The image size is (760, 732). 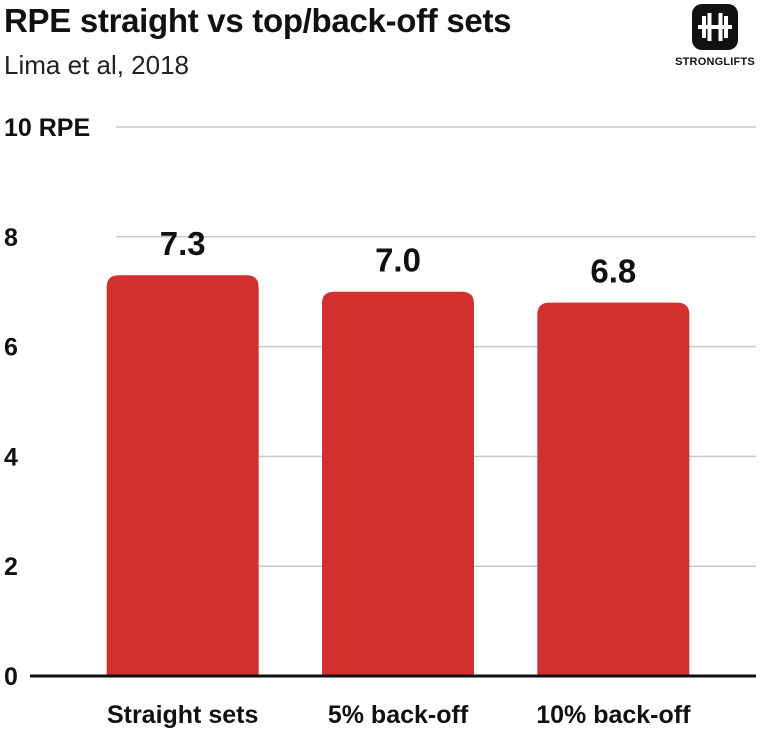 I want to click on bar-value-label: 7.3, so click(x=183, y=243).